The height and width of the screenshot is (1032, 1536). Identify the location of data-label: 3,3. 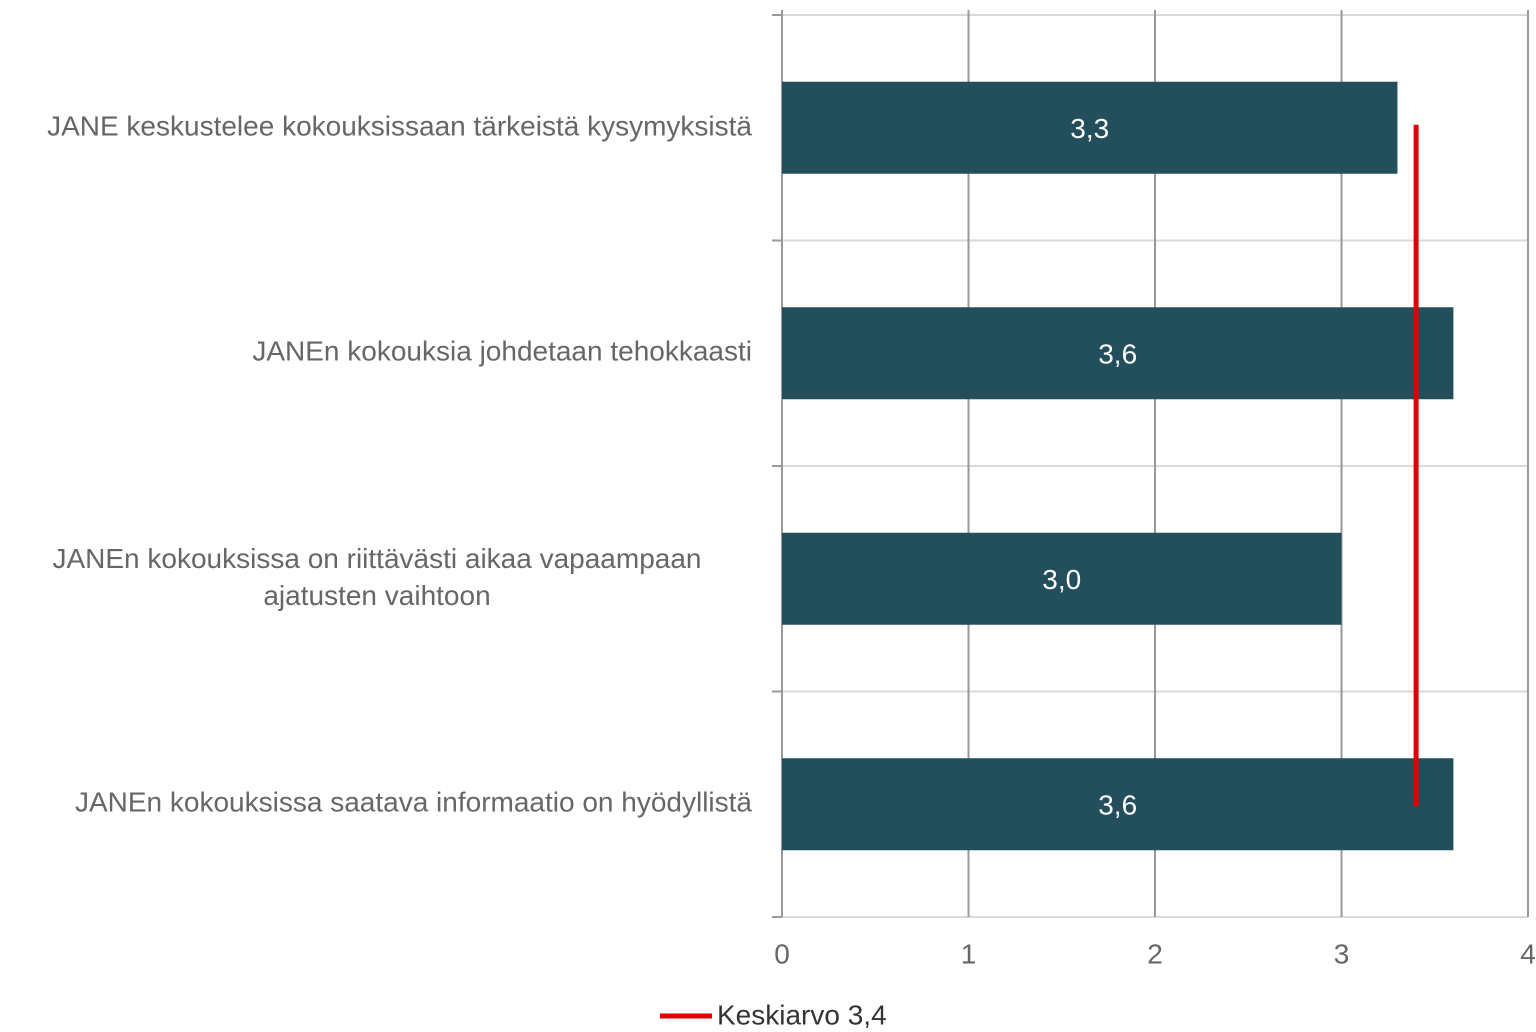
(1089, 128).